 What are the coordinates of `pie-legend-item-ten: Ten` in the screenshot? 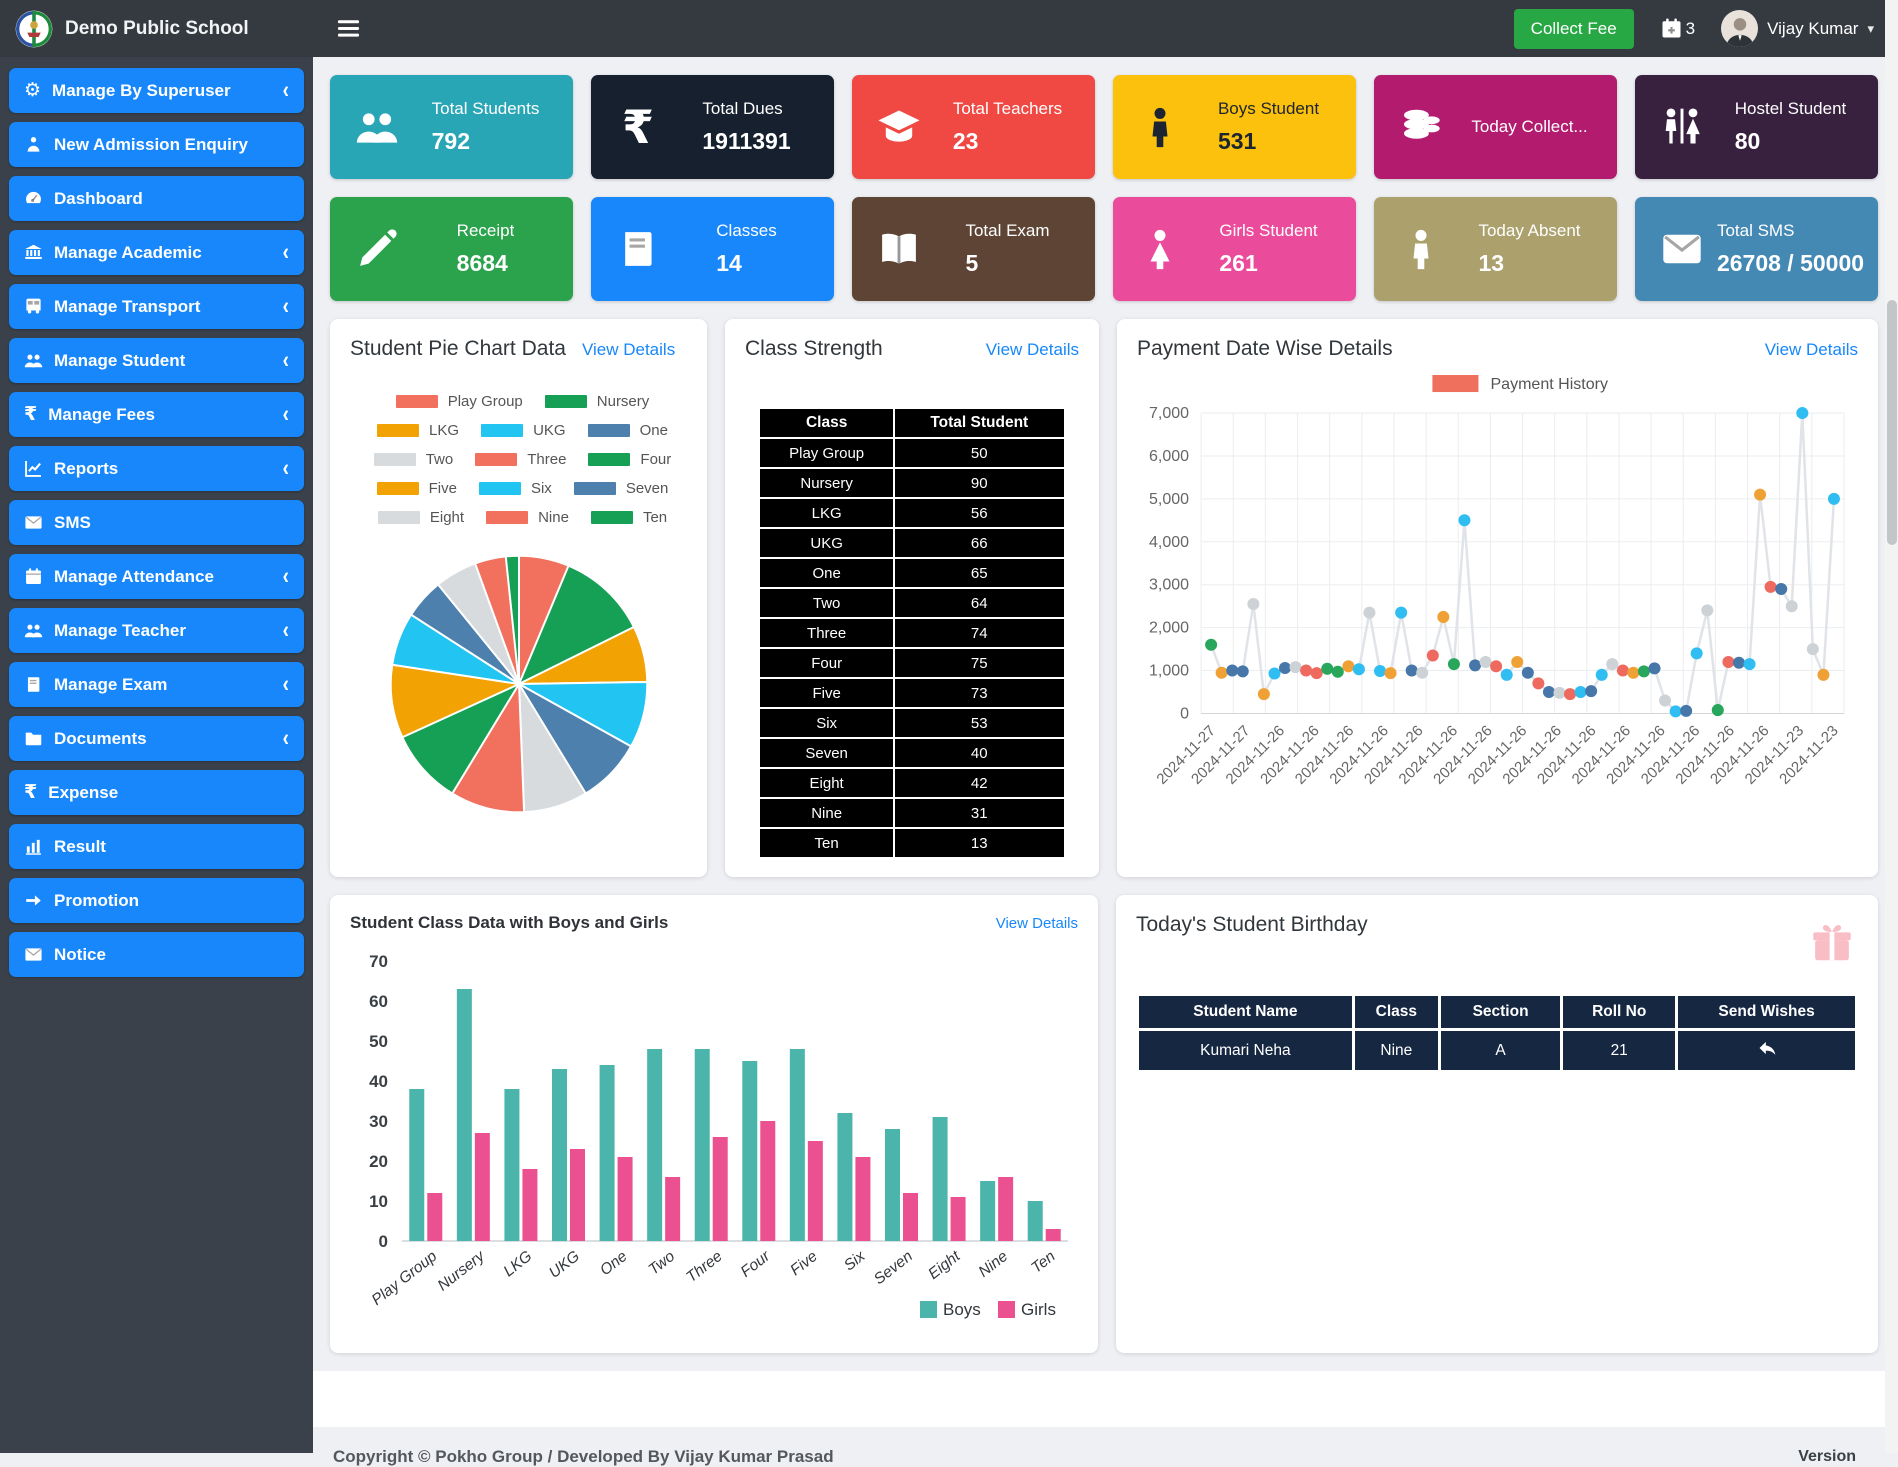 It's located at (628, 517).